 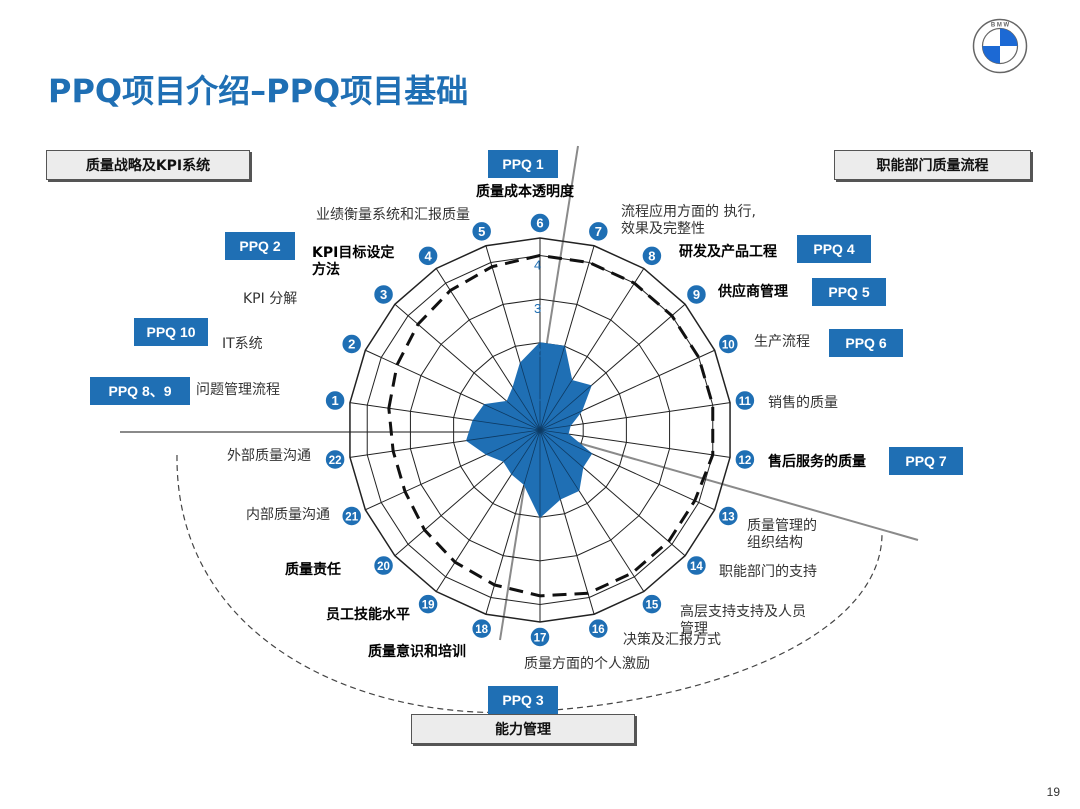 I want to click on axis-label-20: 质量责任, so click(x=313, y=570).